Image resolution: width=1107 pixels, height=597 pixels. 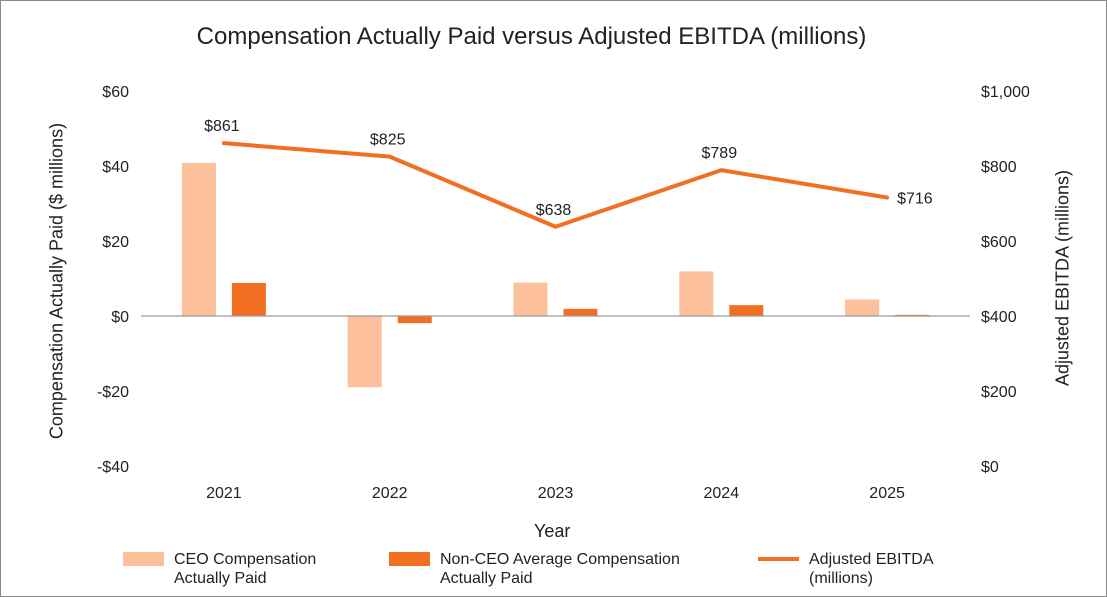 I want to click on y-right-tick-label: $1,000, so click(x=1005, y=92).